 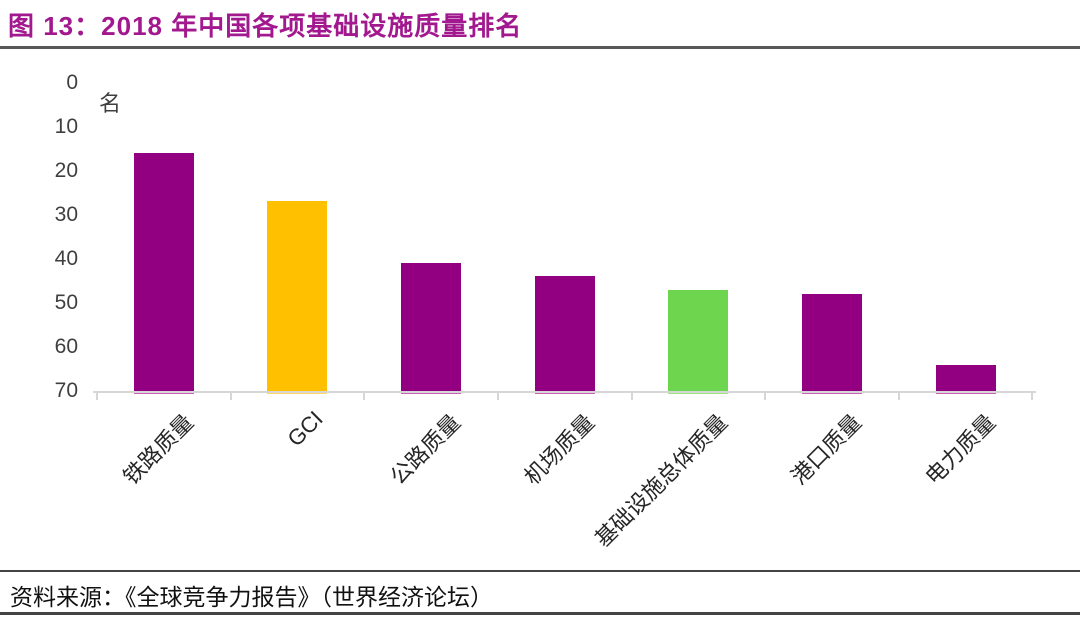 What do you see at coordinates (66, 214) in the screenshot?
I see `y-axis-tick-label: 30` at bounding box center [66, 214].